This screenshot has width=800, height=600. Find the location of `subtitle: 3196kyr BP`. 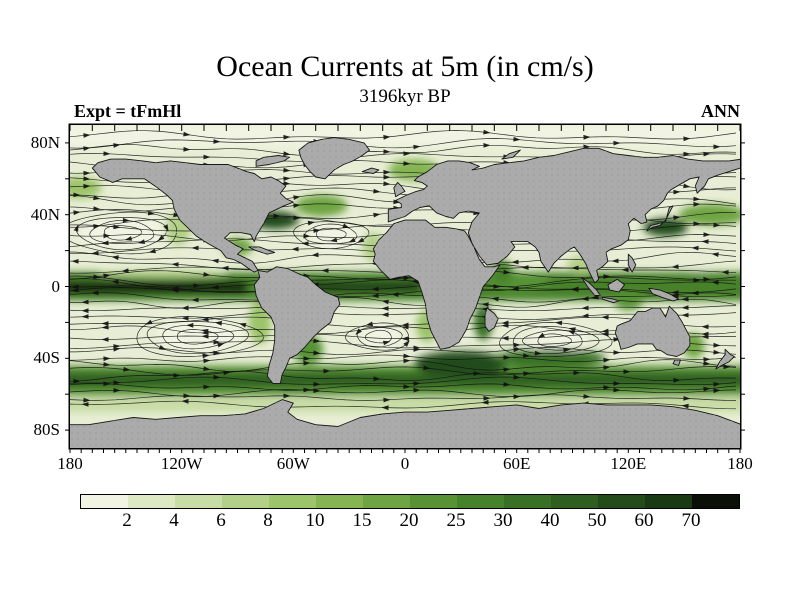

subtitle: 3196kyr BP is located at coordinates (405, 96).